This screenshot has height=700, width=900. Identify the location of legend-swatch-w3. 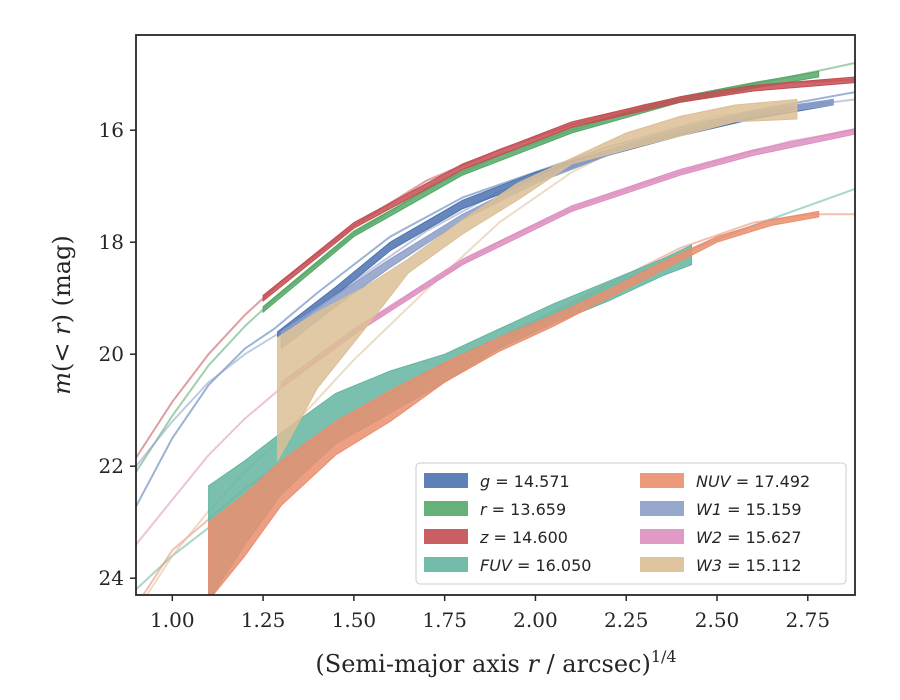
(662, 564).